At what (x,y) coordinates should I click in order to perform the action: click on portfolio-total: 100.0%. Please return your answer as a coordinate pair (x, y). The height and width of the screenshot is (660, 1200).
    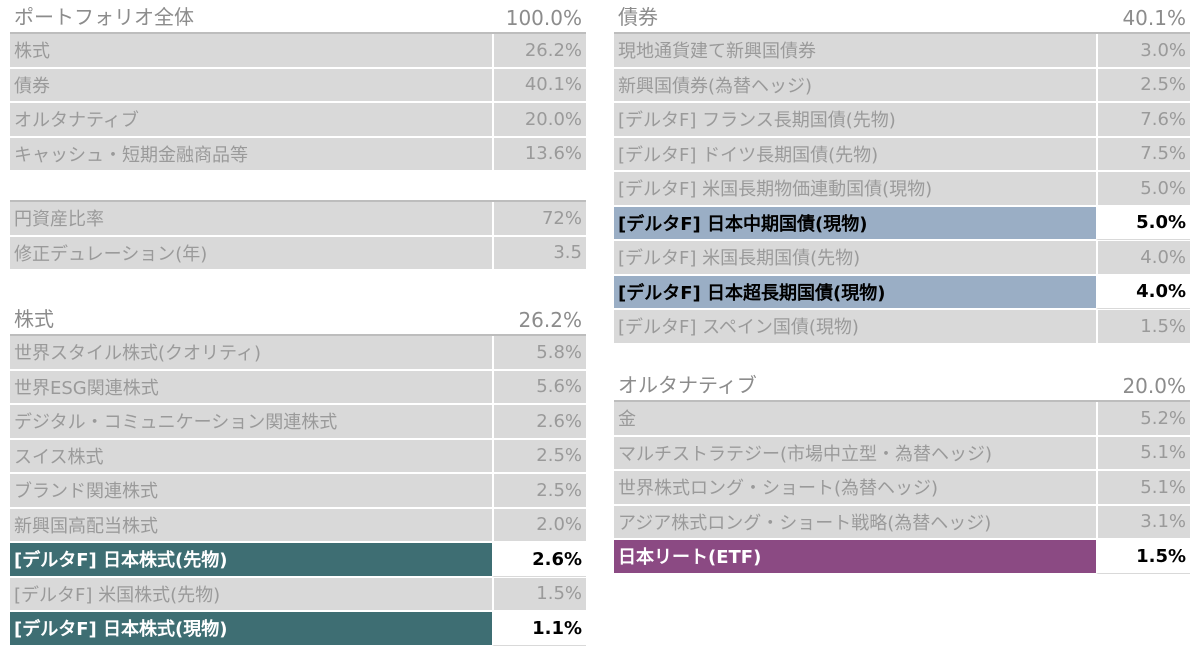
    Looking at the image, I should click on (543, 18).